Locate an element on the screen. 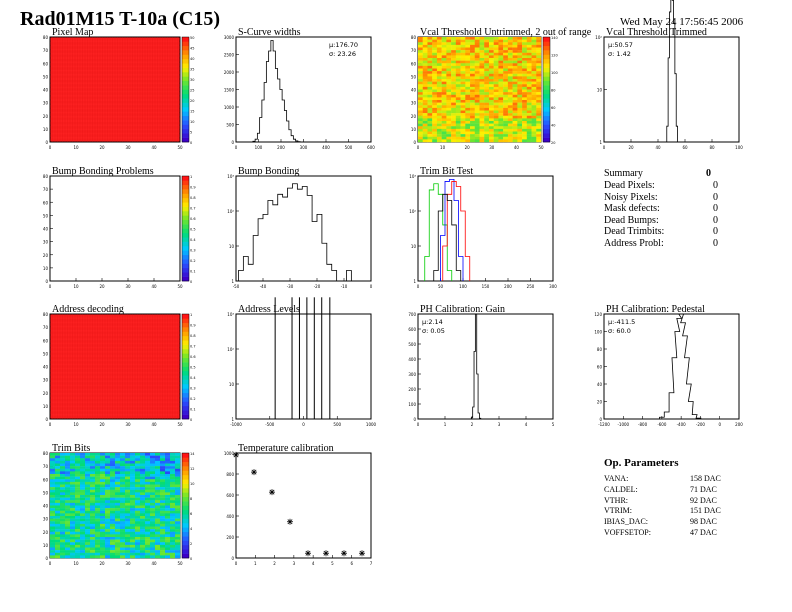 This screenshot has width=792, height=612. panel-title: Trim Bit Test is located at coordinates (447, 171).